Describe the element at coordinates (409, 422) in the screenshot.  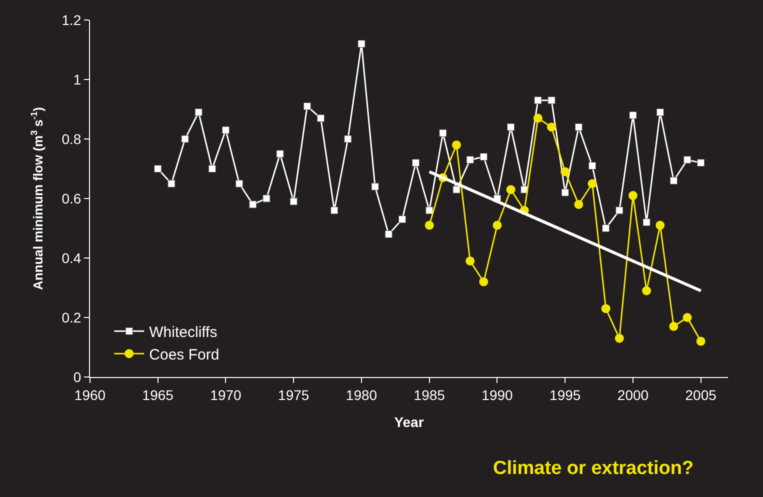
I see `x-axis-title: Year` at that location.